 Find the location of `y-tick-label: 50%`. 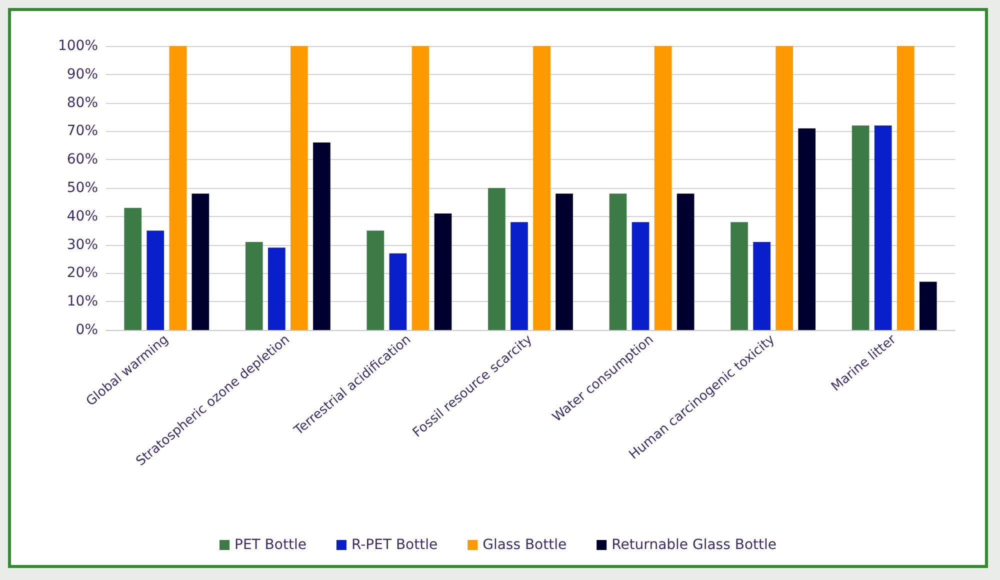

y-tick-label: 50% is located at coordinates (82, 188).